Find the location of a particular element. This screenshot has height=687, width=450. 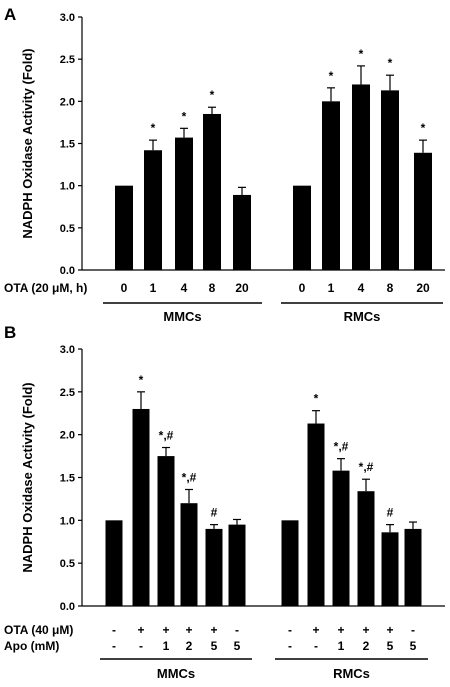

ota-row-label: OTA (20 μM, h) is located at coordinates (45, 288).